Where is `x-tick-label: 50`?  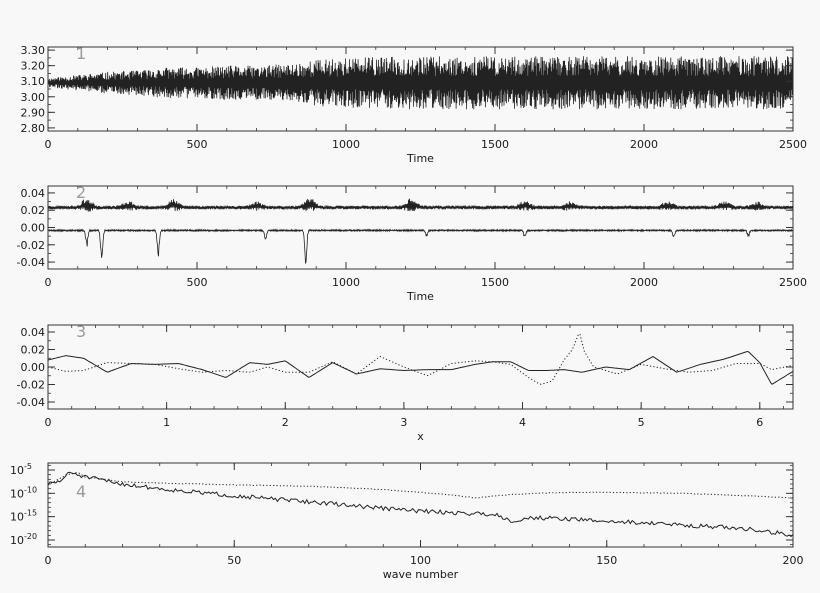
x-tick-label: 50 is located at coordinates (234, 560).